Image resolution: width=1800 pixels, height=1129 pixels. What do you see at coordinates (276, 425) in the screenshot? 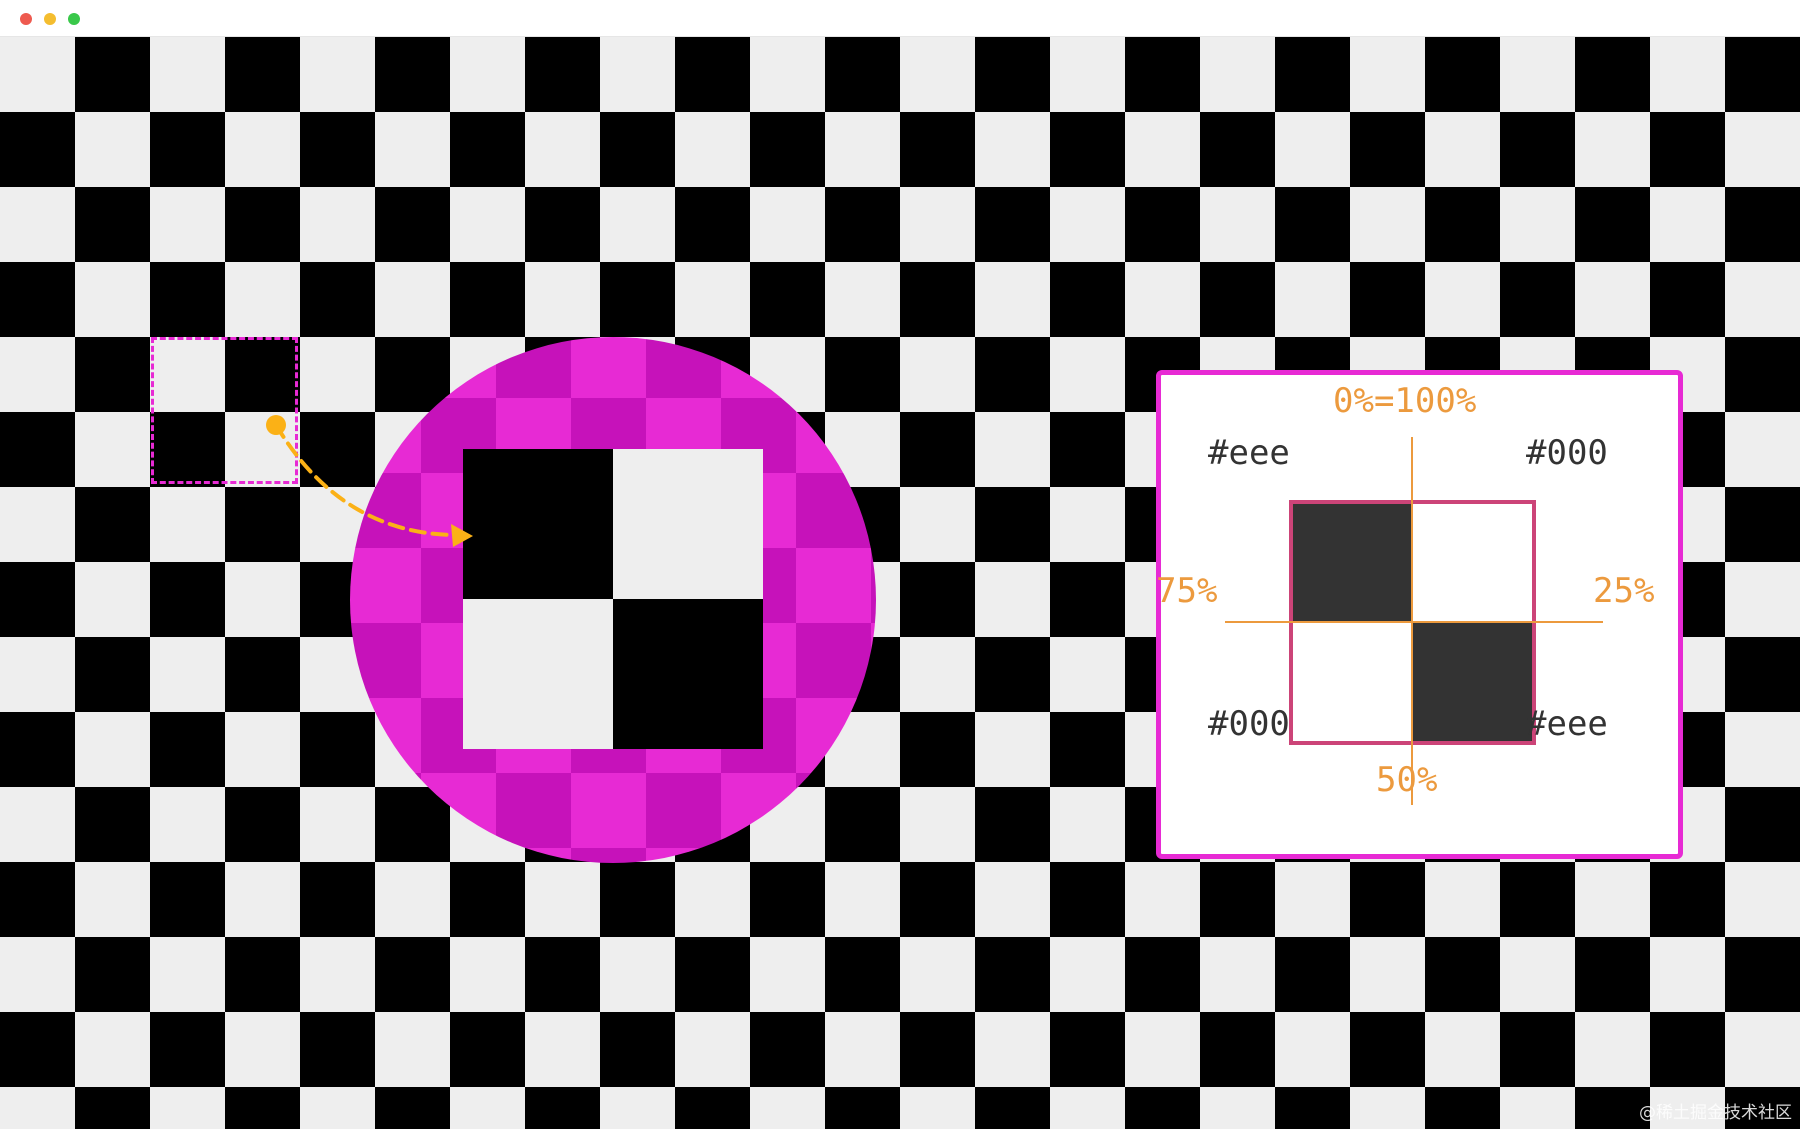
I see `arrow-start-dot` at bounding box center [276, 425].